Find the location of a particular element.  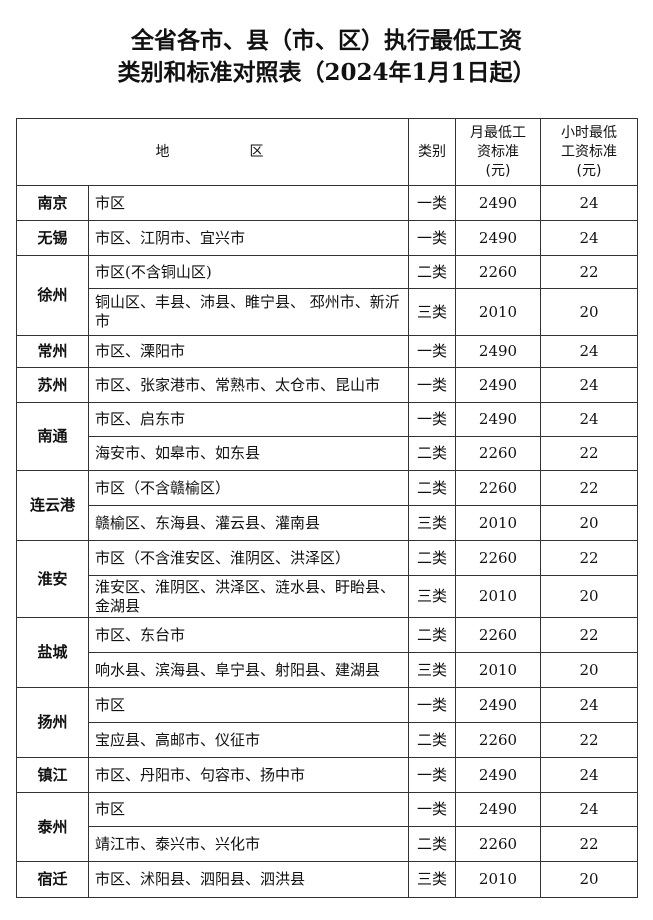

table-row: 南通 市区、启东市 一类 2490 24 is located at coordinates (327, 436).